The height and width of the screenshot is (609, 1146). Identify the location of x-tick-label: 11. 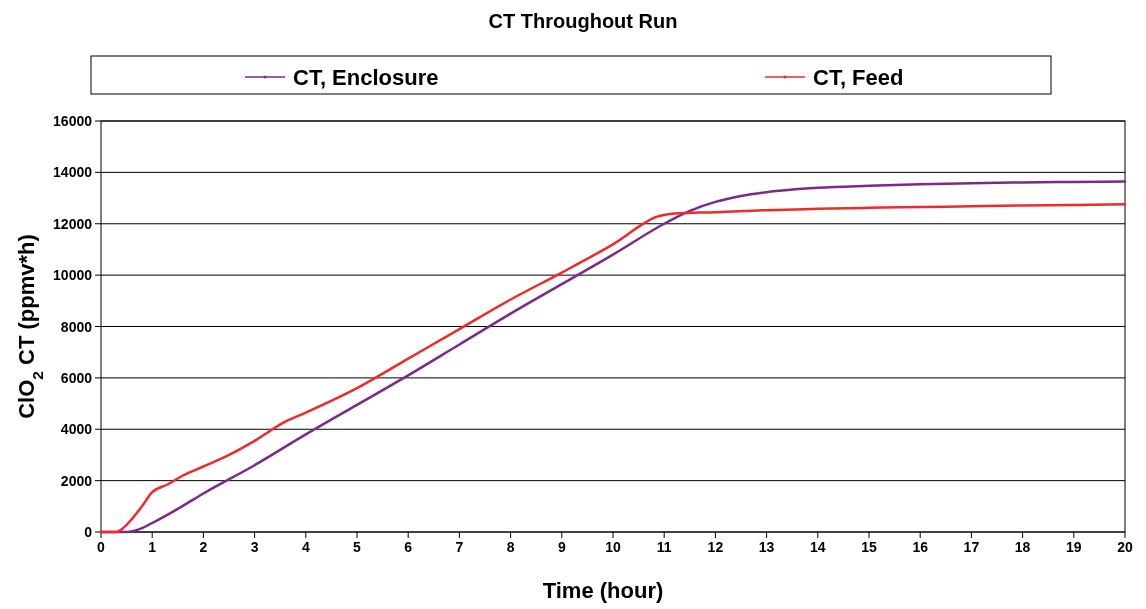
(664, 547).